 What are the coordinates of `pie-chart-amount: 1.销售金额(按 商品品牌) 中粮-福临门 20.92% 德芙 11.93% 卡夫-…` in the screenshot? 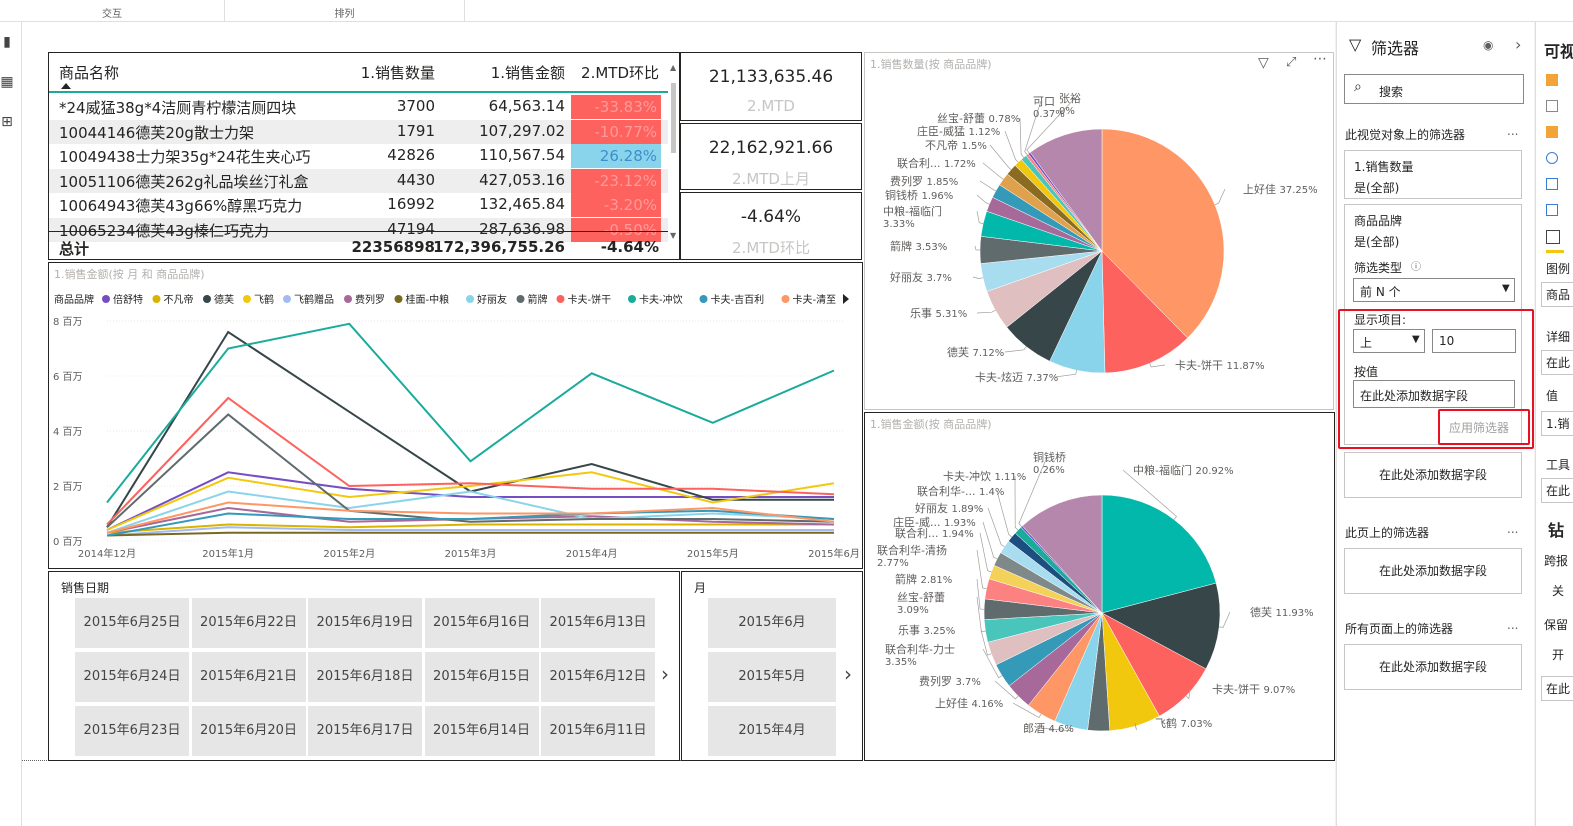 It's located at (1099, 586).